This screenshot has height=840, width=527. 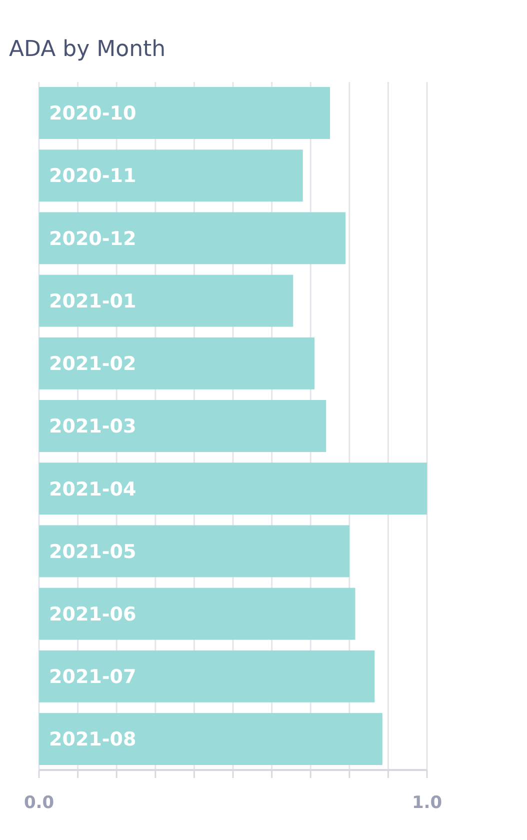 I want to click on y-tick-label: 2020-12, so click(x=92, y=239).